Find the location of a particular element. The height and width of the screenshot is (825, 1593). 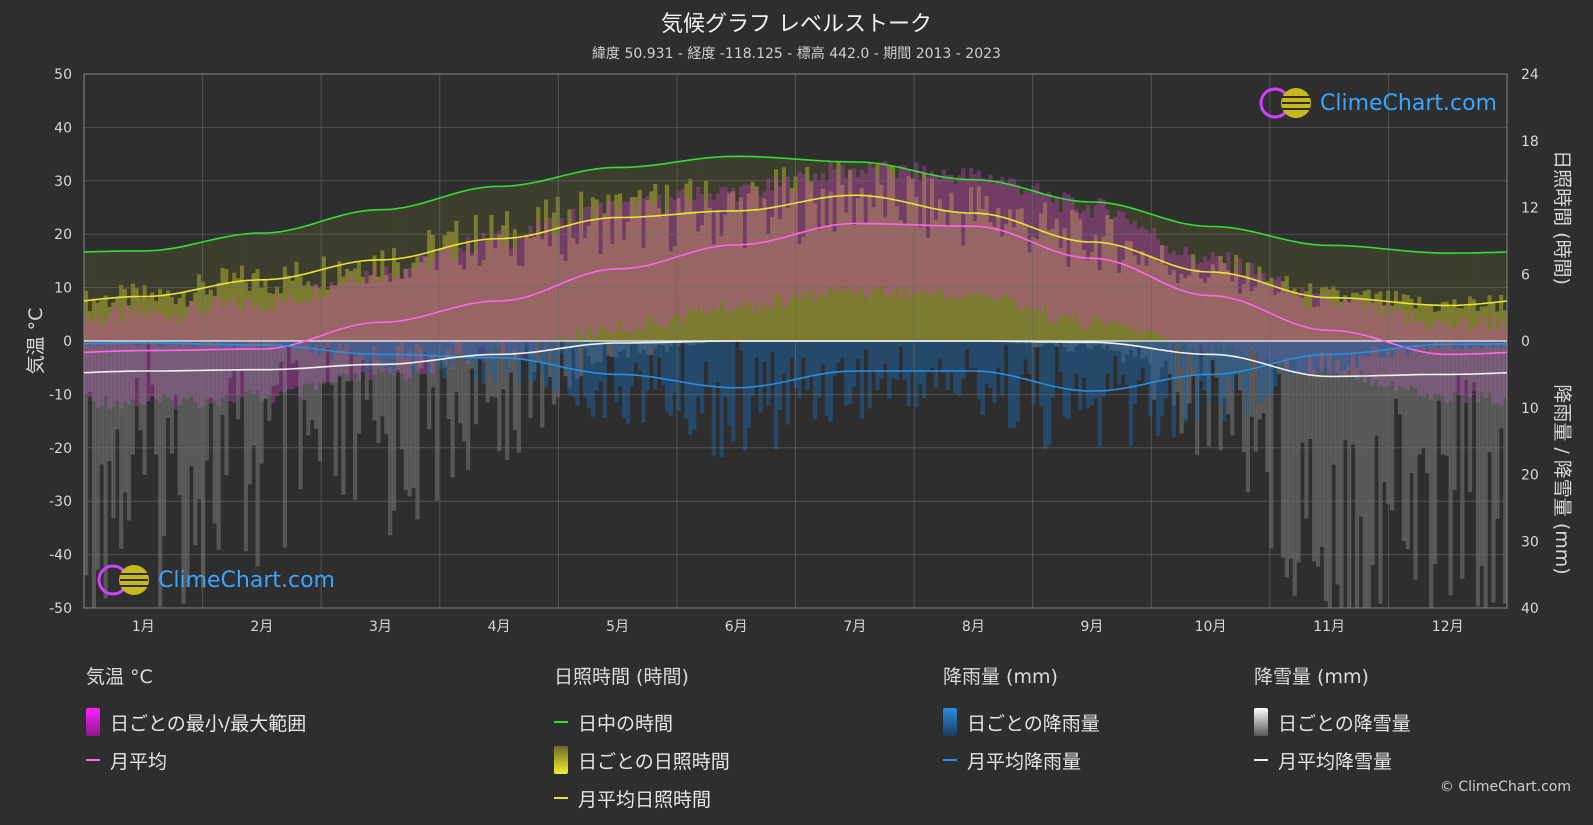

legend-item: 日ごとの最小/最大範囲 is located at coordinates (196, 722).